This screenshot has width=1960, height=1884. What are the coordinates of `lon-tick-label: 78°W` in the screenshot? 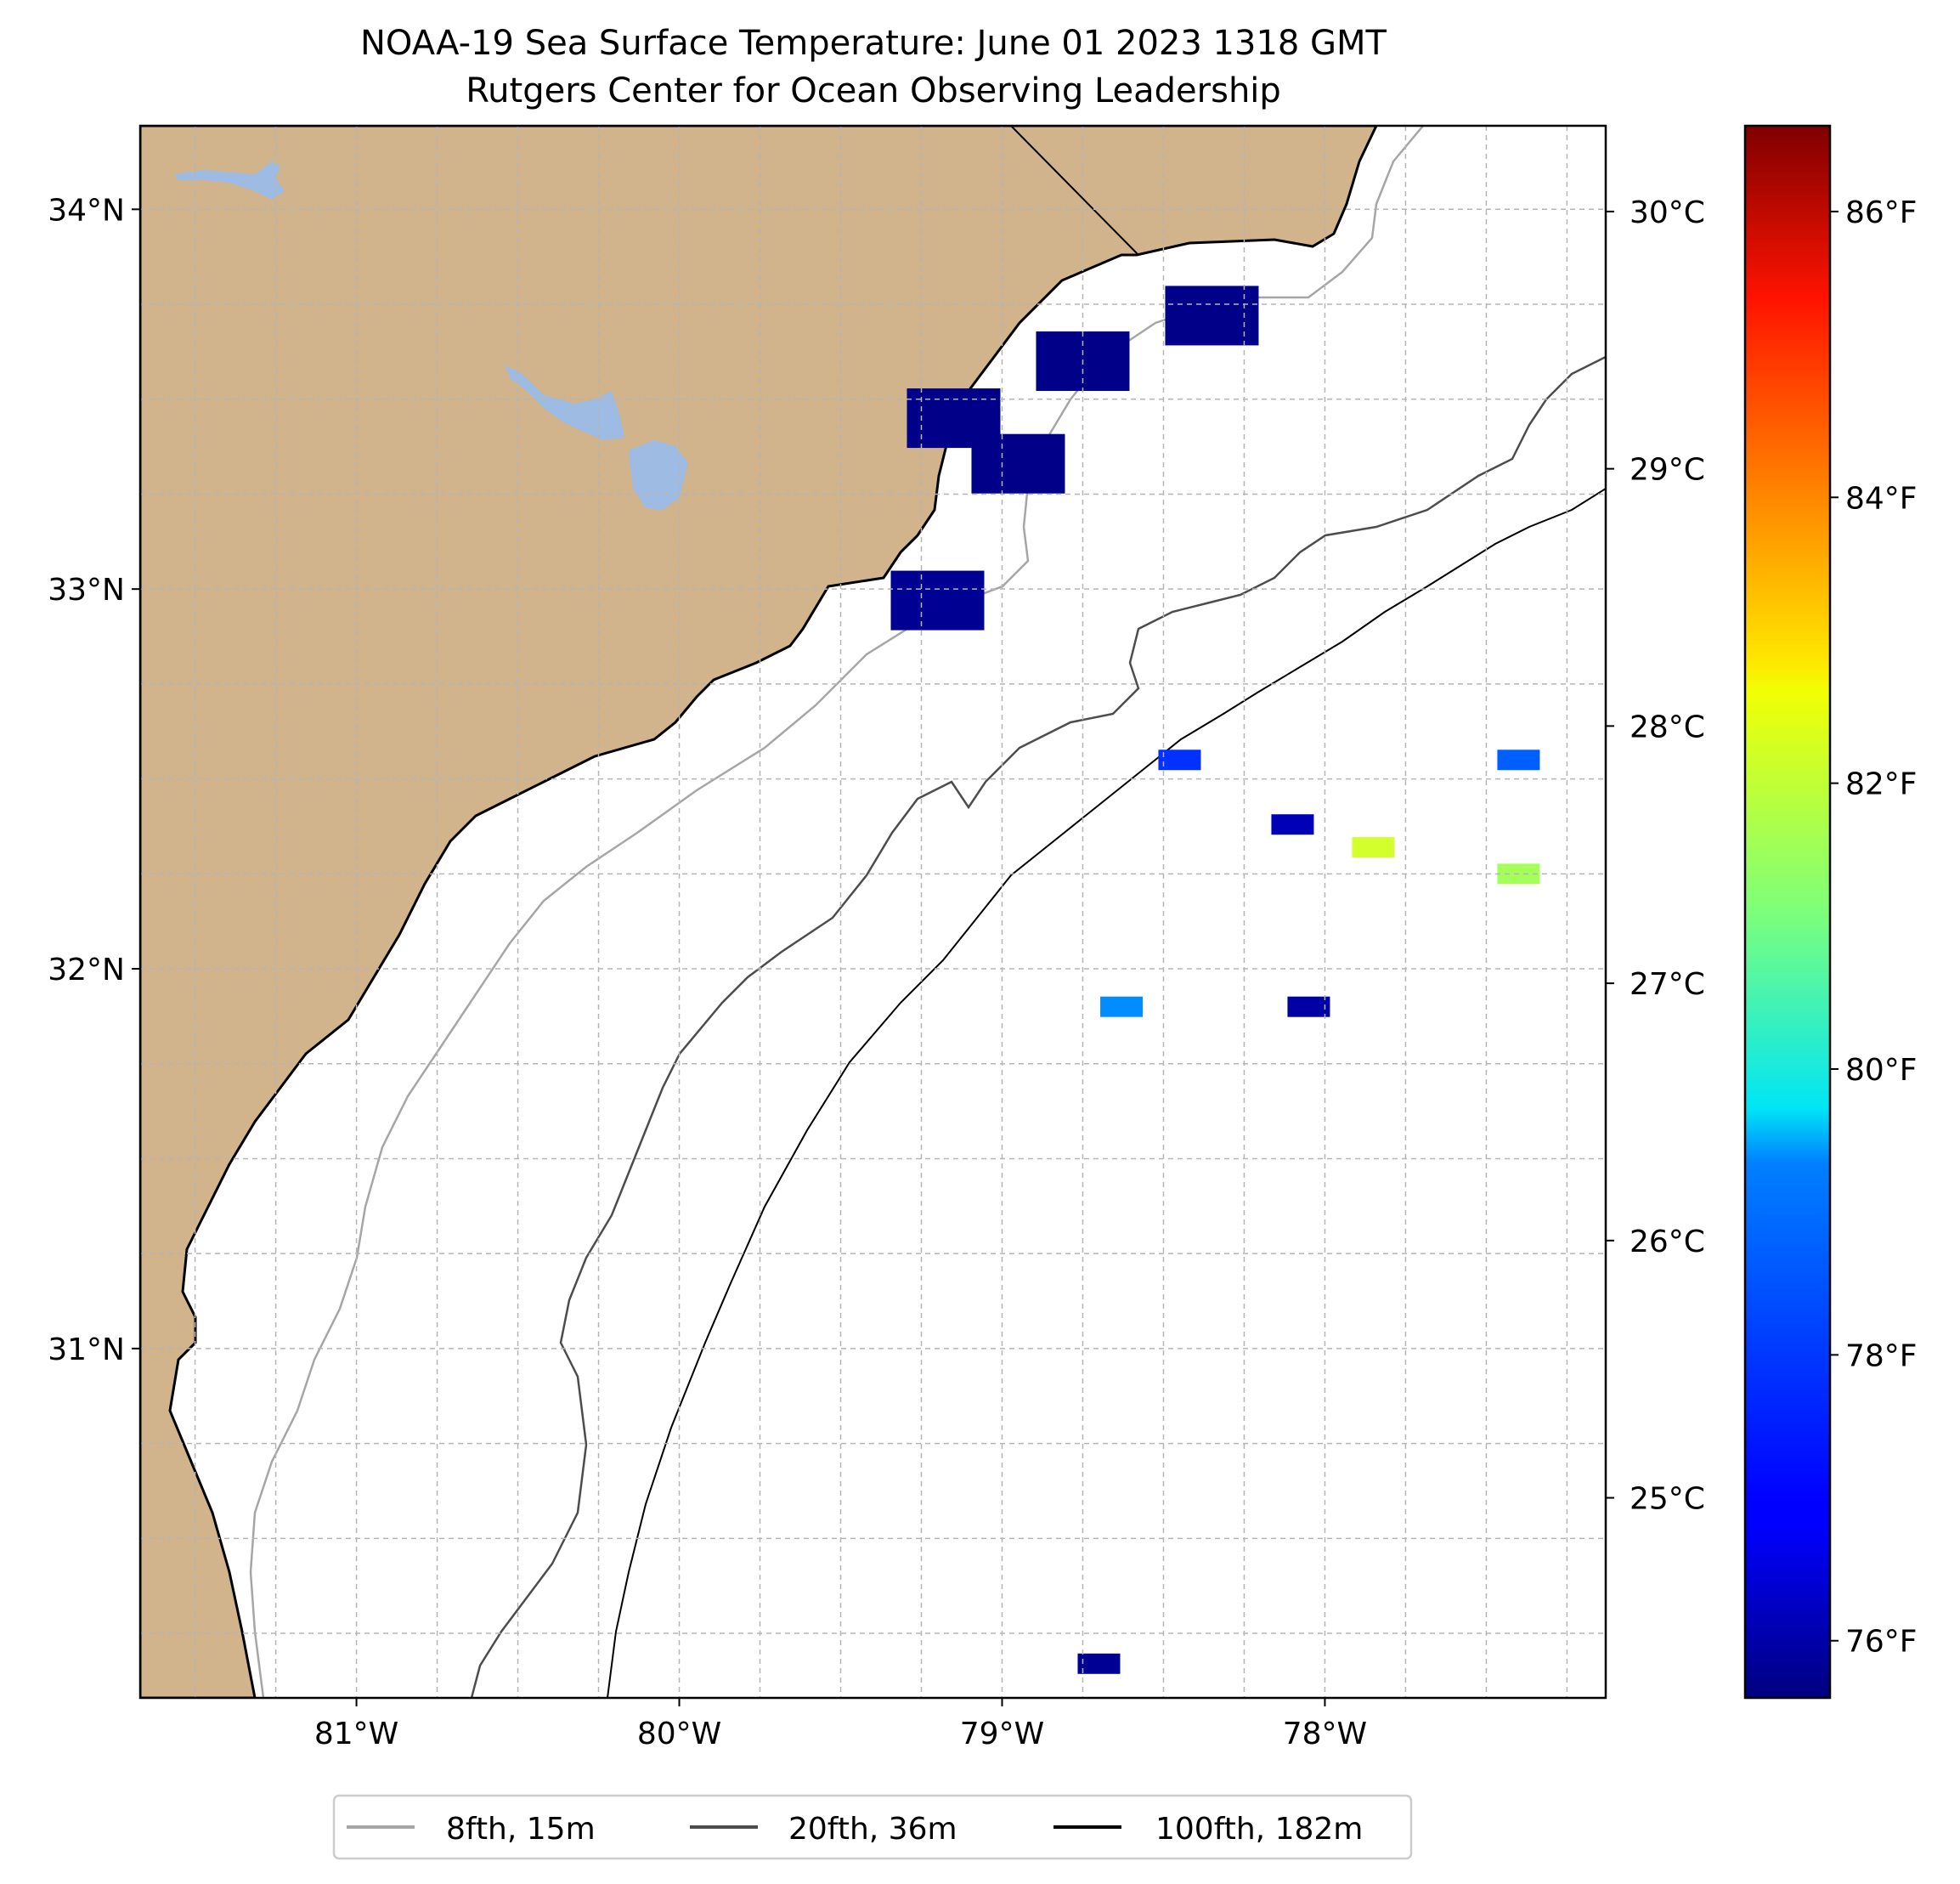 It's located at (1325, 1734).